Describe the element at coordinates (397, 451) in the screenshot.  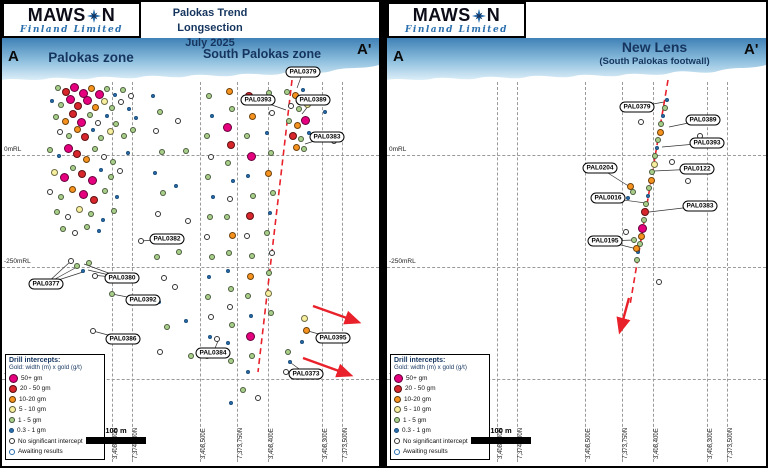
I see `legend-swatch-a` at that location.